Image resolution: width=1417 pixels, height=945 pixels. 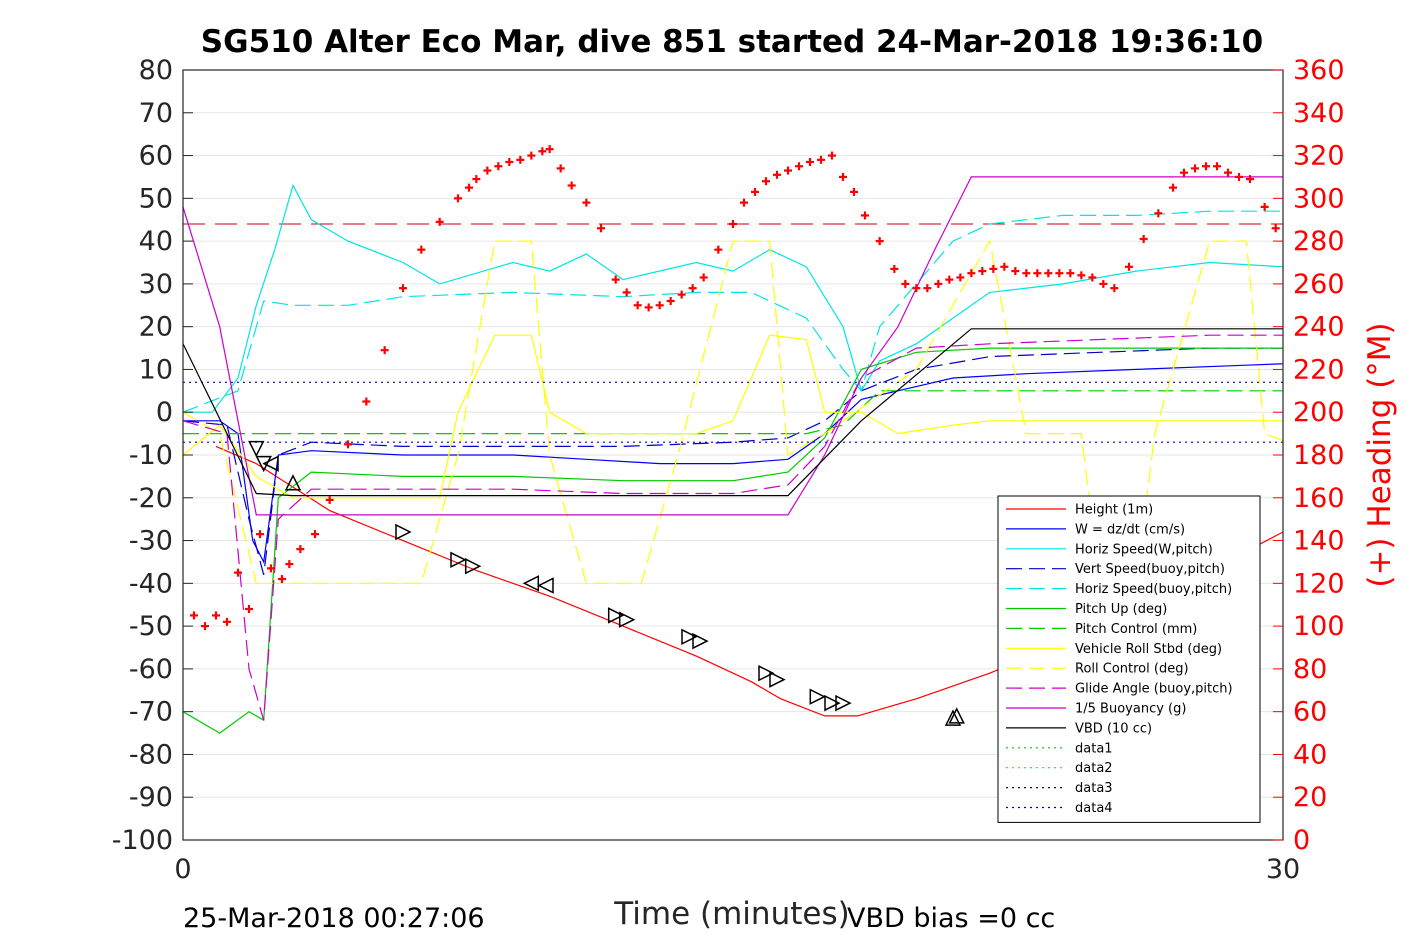 What do you see at coordinates (1319, 583) in the screenshot?
I see `y-right-tick-label: 120` at bounding box center [1319, 583].